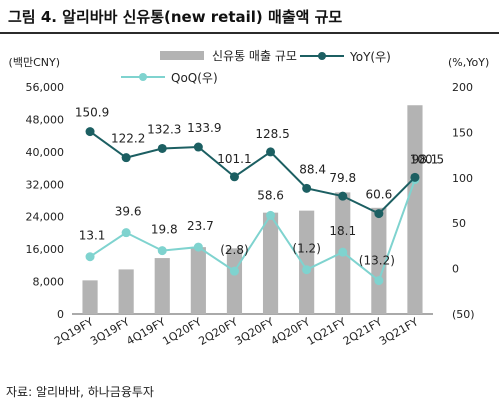 Image resolution: width=499 pixels, height=410 pixels. I want to click on yoy-data-label: 79.8, so click(342, 178).